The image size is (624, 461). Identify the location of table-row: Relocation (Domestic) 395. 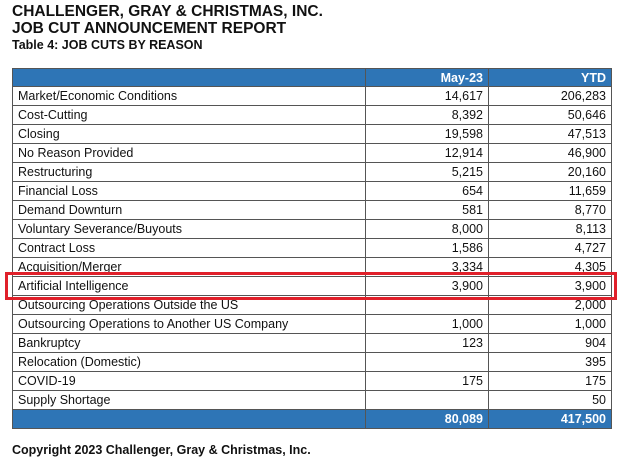
(312, 362).